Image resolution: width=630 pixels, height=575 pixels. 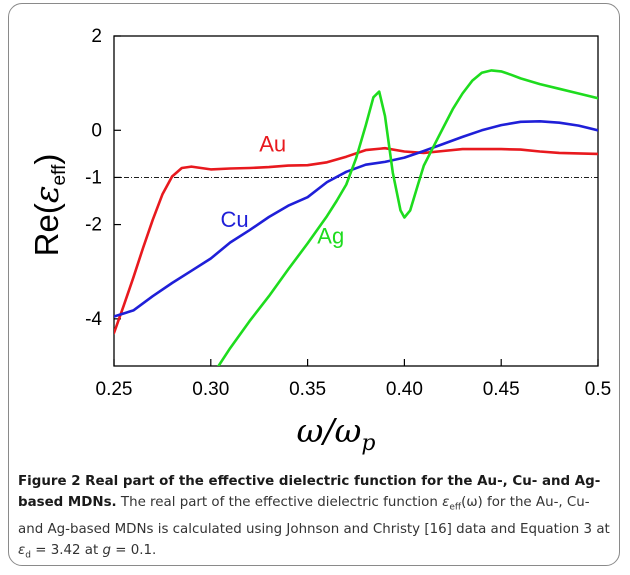 What do you see at coordinates (210, 389) in the screenshot?
I see `x-tick-label: 0.30` at bounding box center [210, 389].